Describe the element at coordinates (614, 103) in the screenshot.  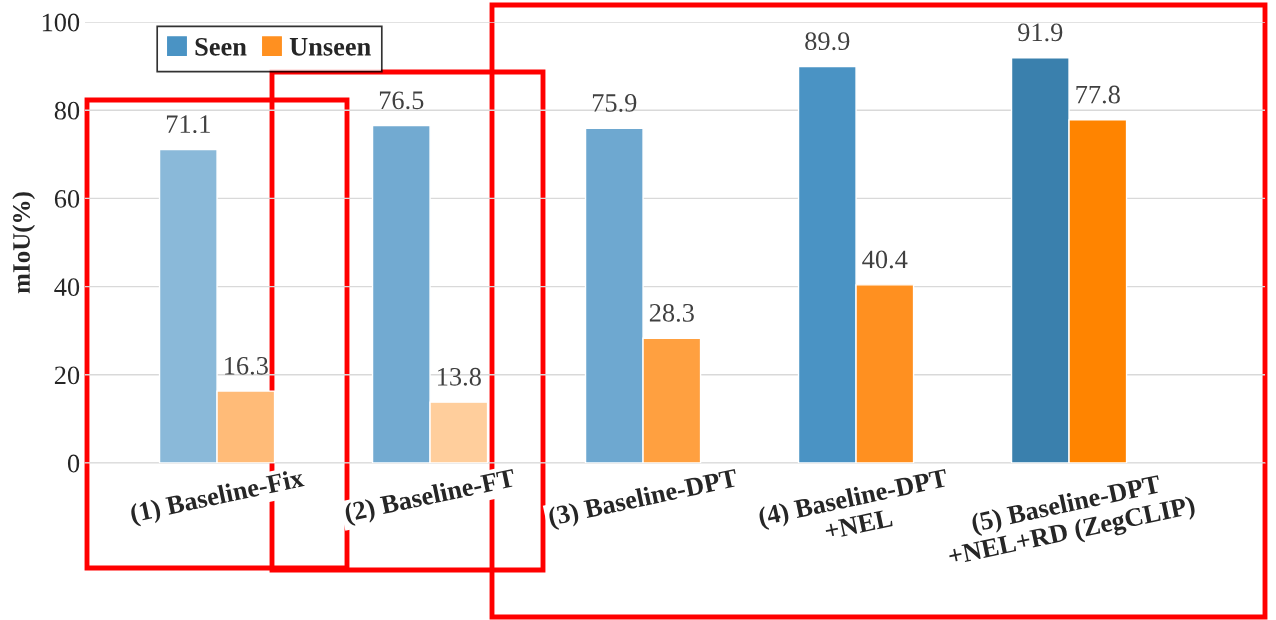
I see `data-label: 75.9` at that location.